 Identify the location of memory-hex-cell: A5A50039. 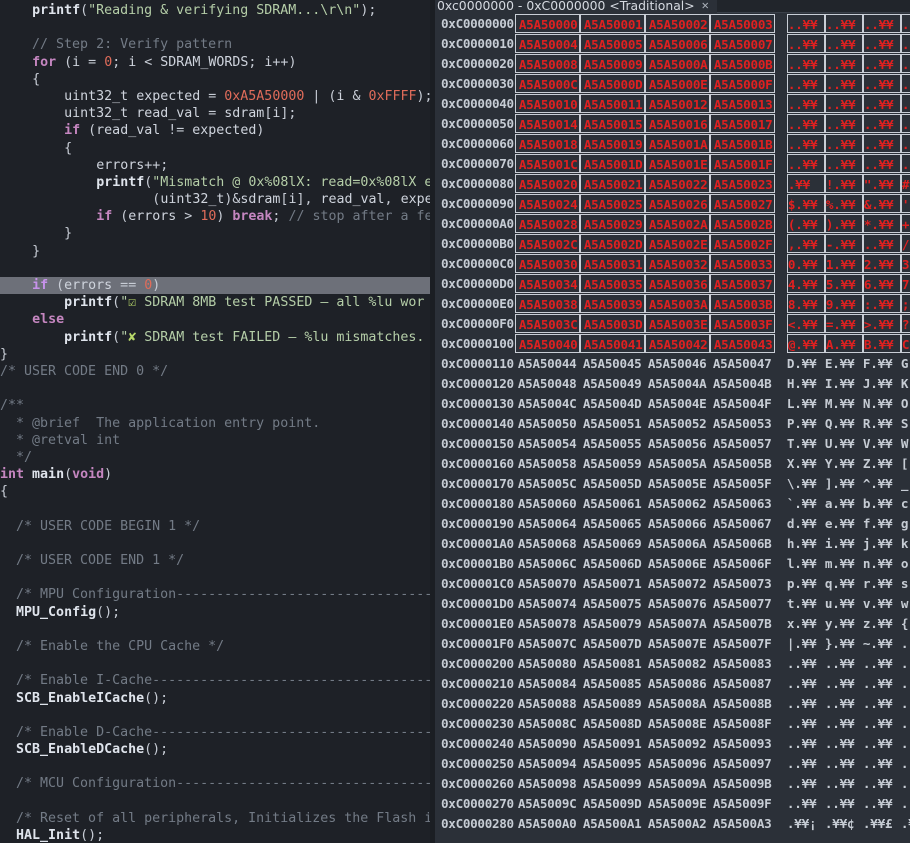
(612, 303).